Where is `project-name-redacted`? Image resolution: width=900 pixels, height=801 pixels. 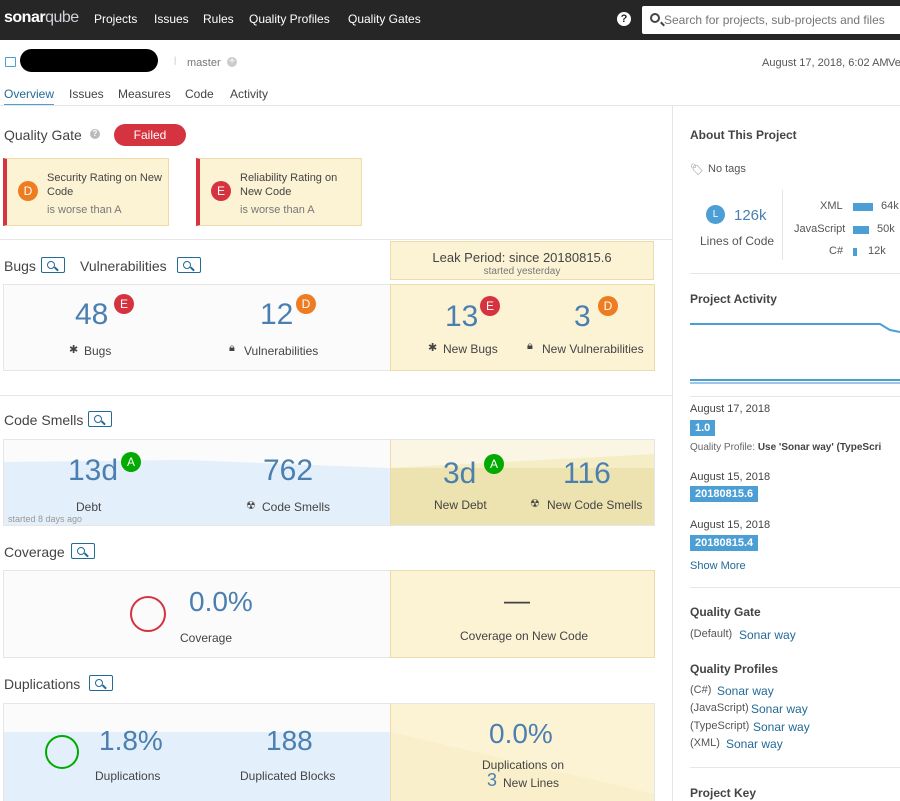
project-name-redacted is located at coordinates (89, 60).